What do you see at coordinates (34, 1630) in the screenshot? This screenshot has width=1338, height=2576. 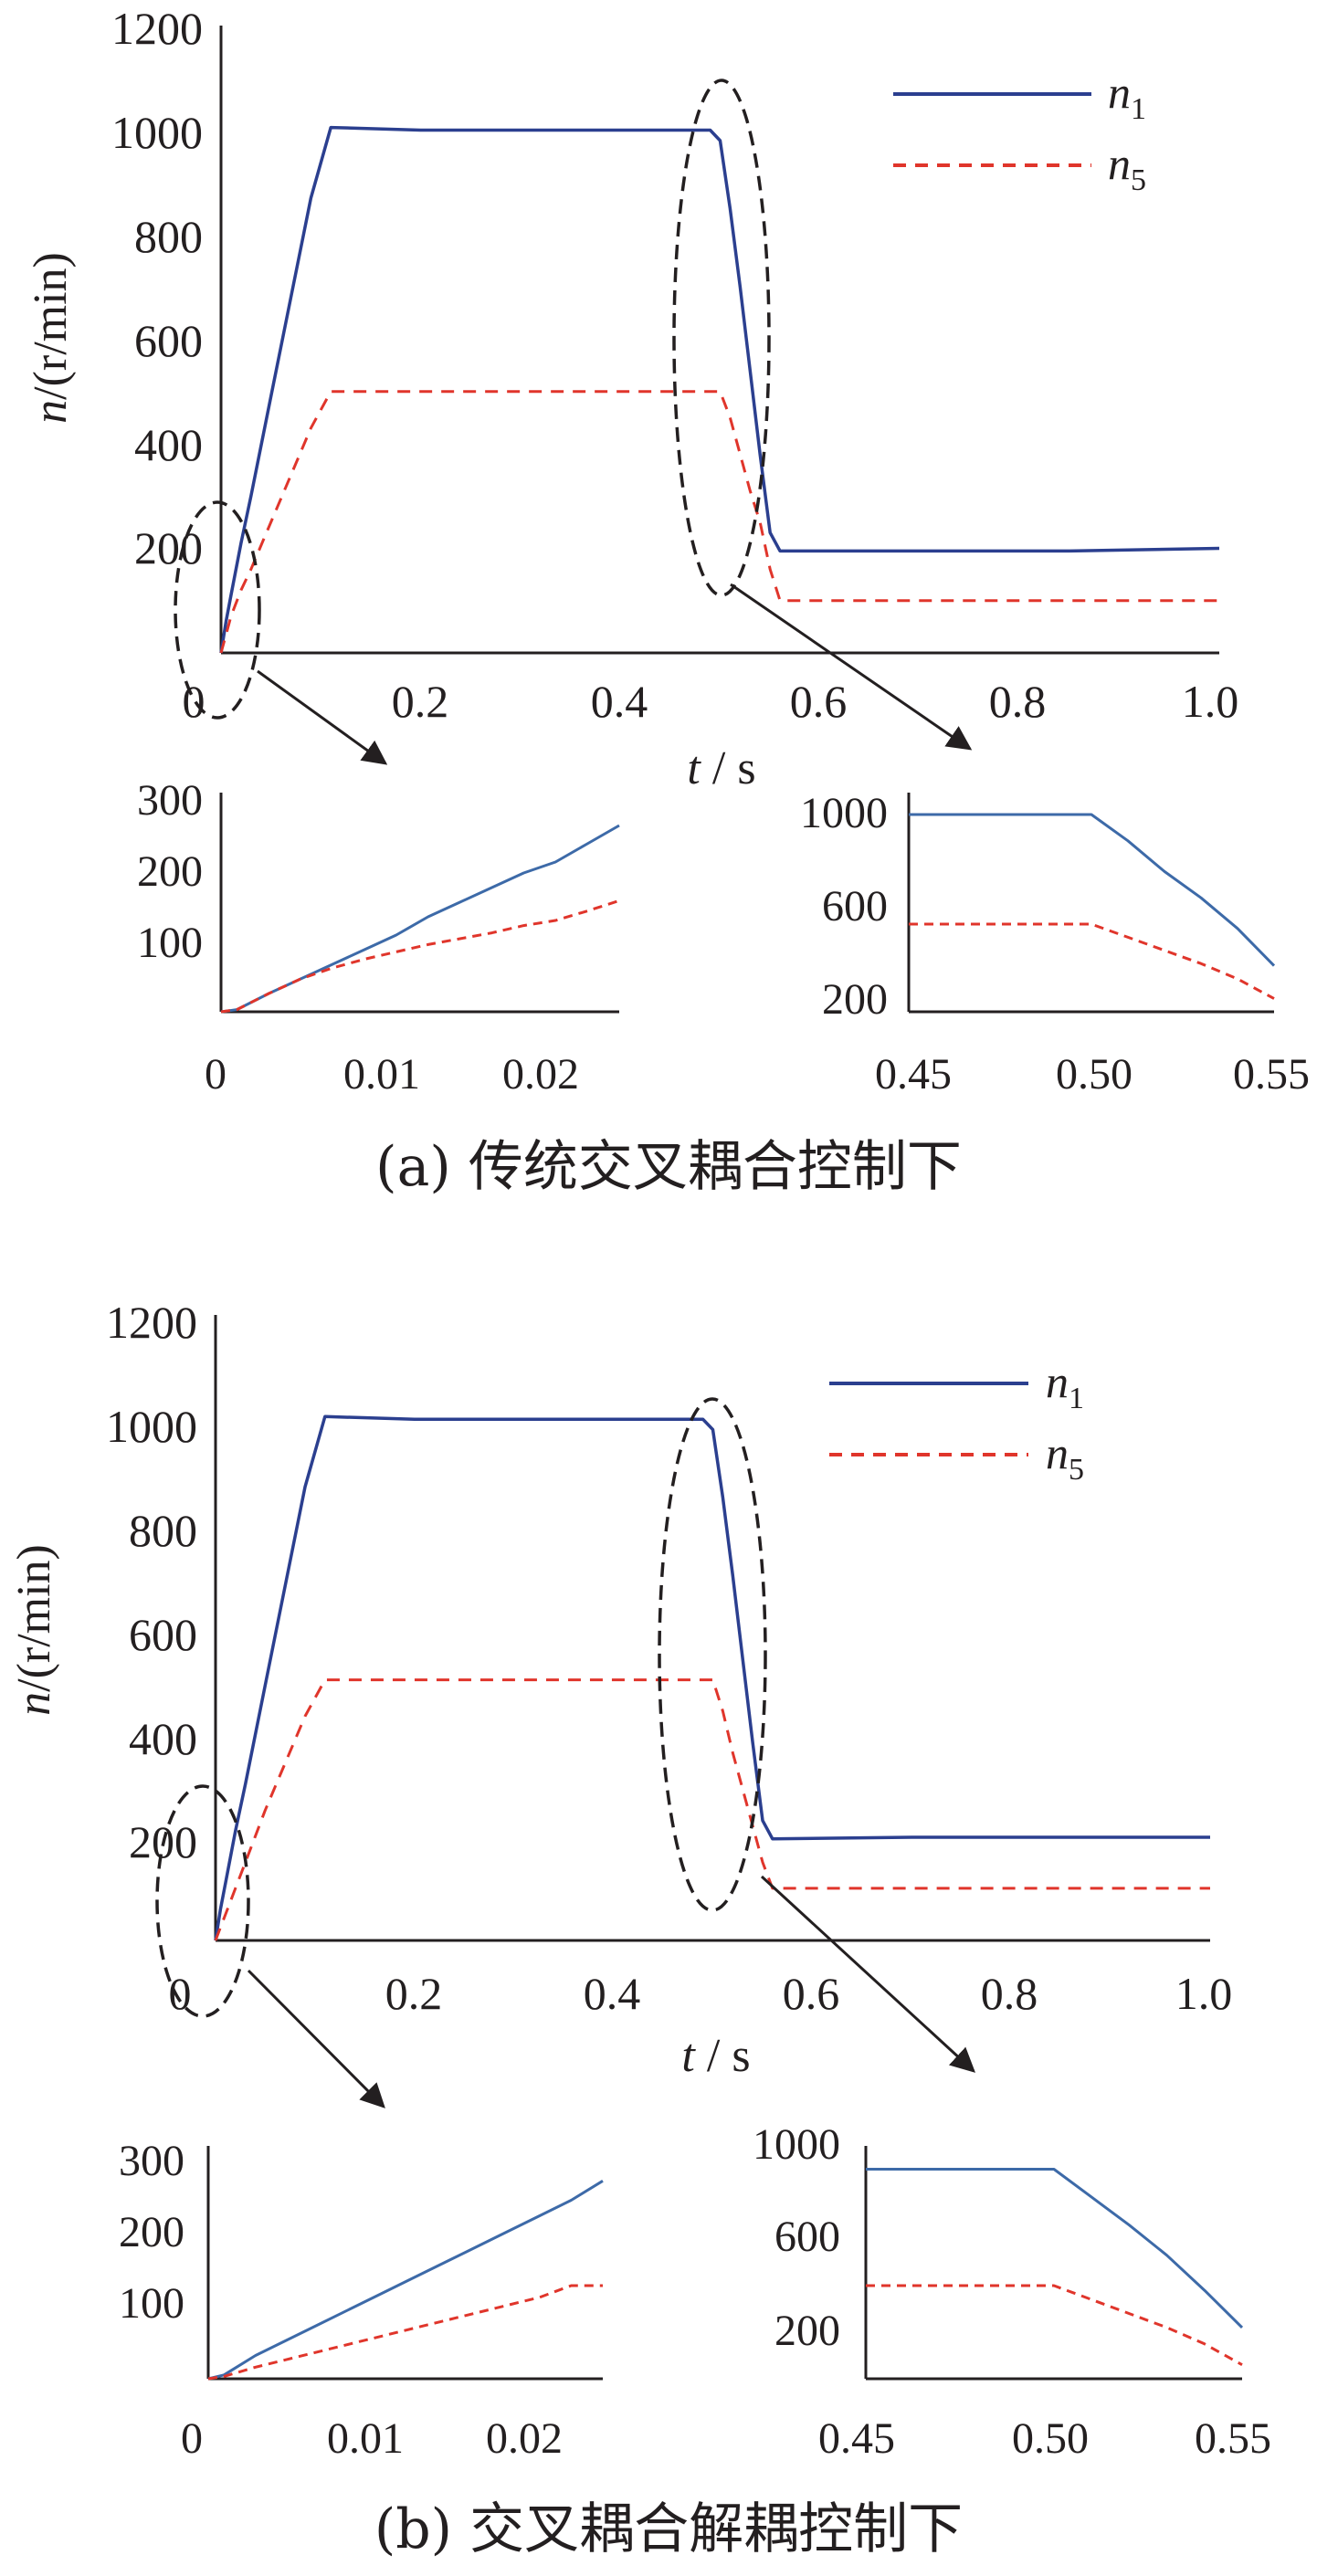 I see `panel-b-y-axis-label: n/(r/min)` at bounding box center [34, 1630].